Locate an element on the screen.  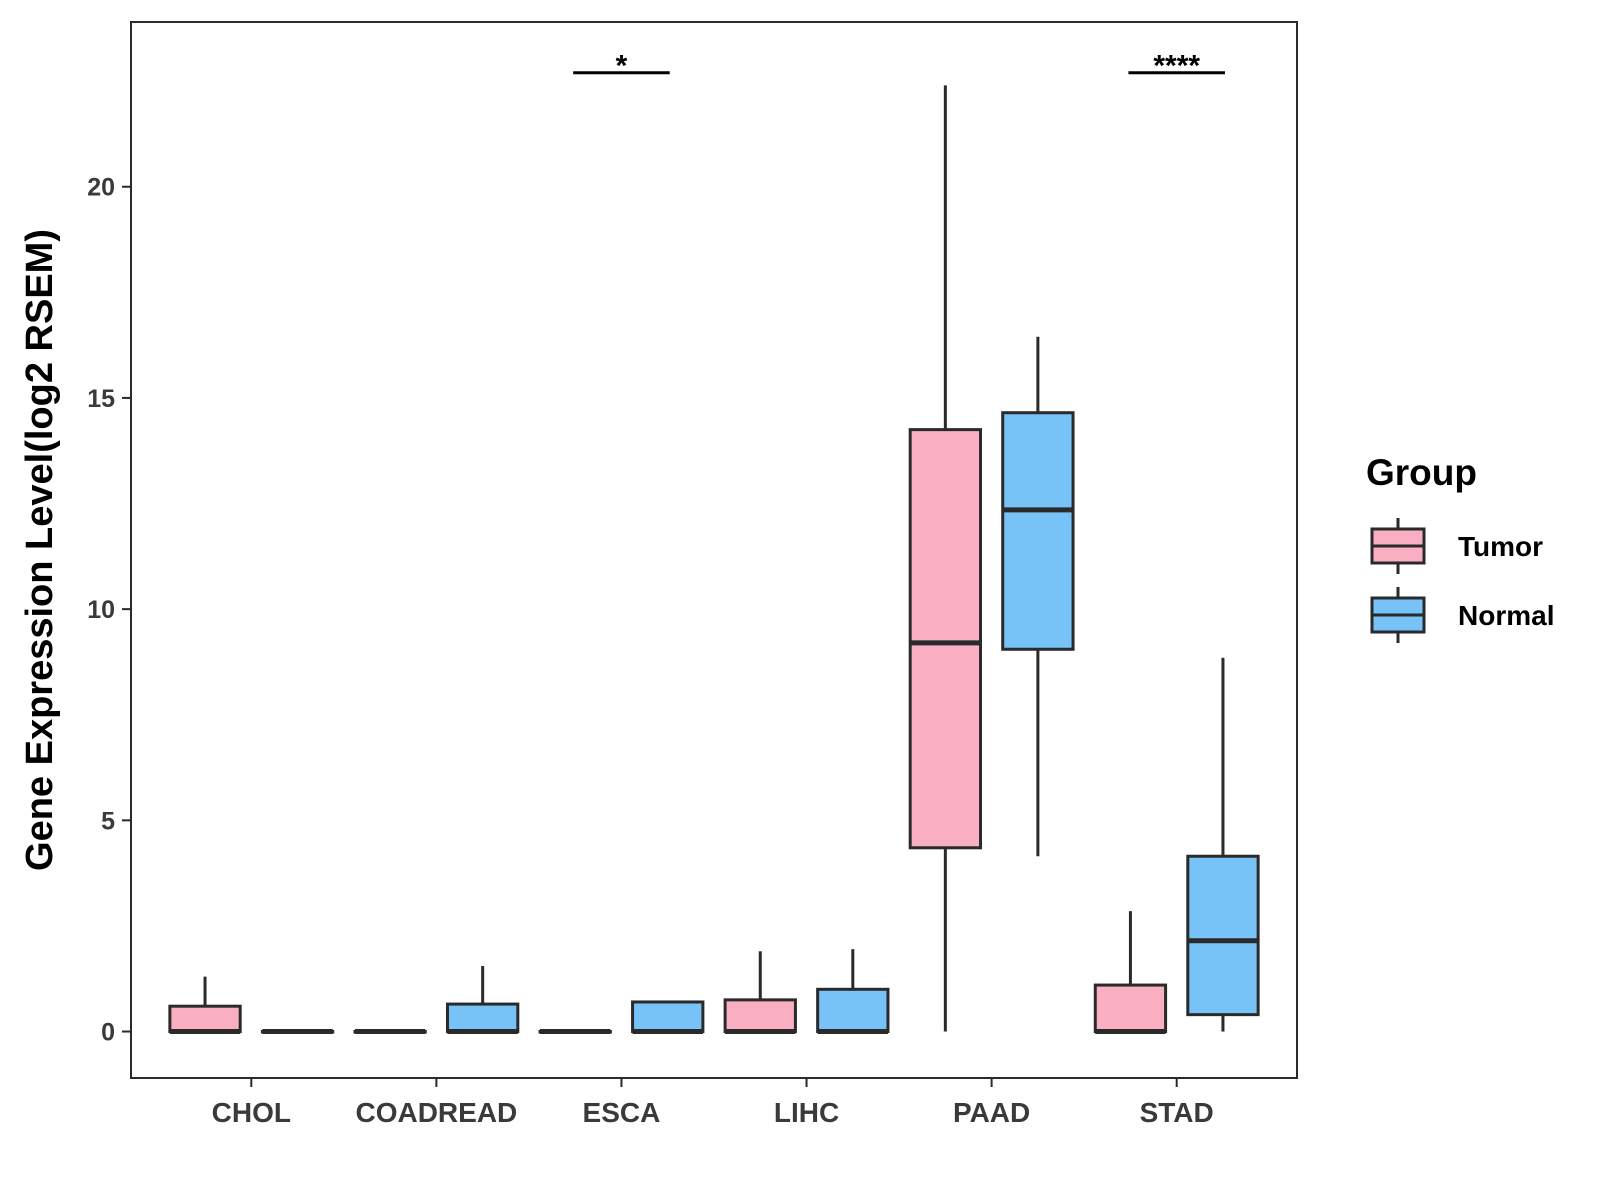
y-tick-label: 0 is located at coordinates (108, 1033).